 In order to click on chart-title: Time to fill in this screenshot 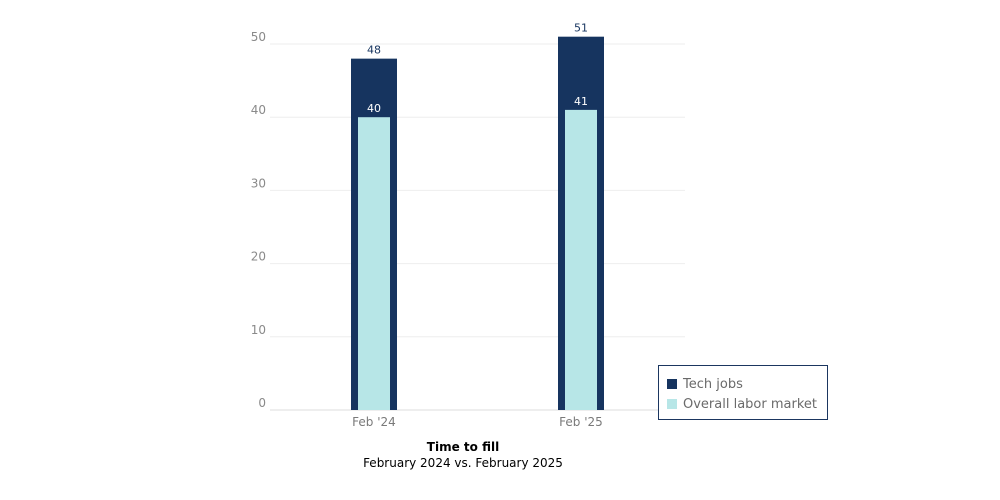, I will do `click(463, 447)`.